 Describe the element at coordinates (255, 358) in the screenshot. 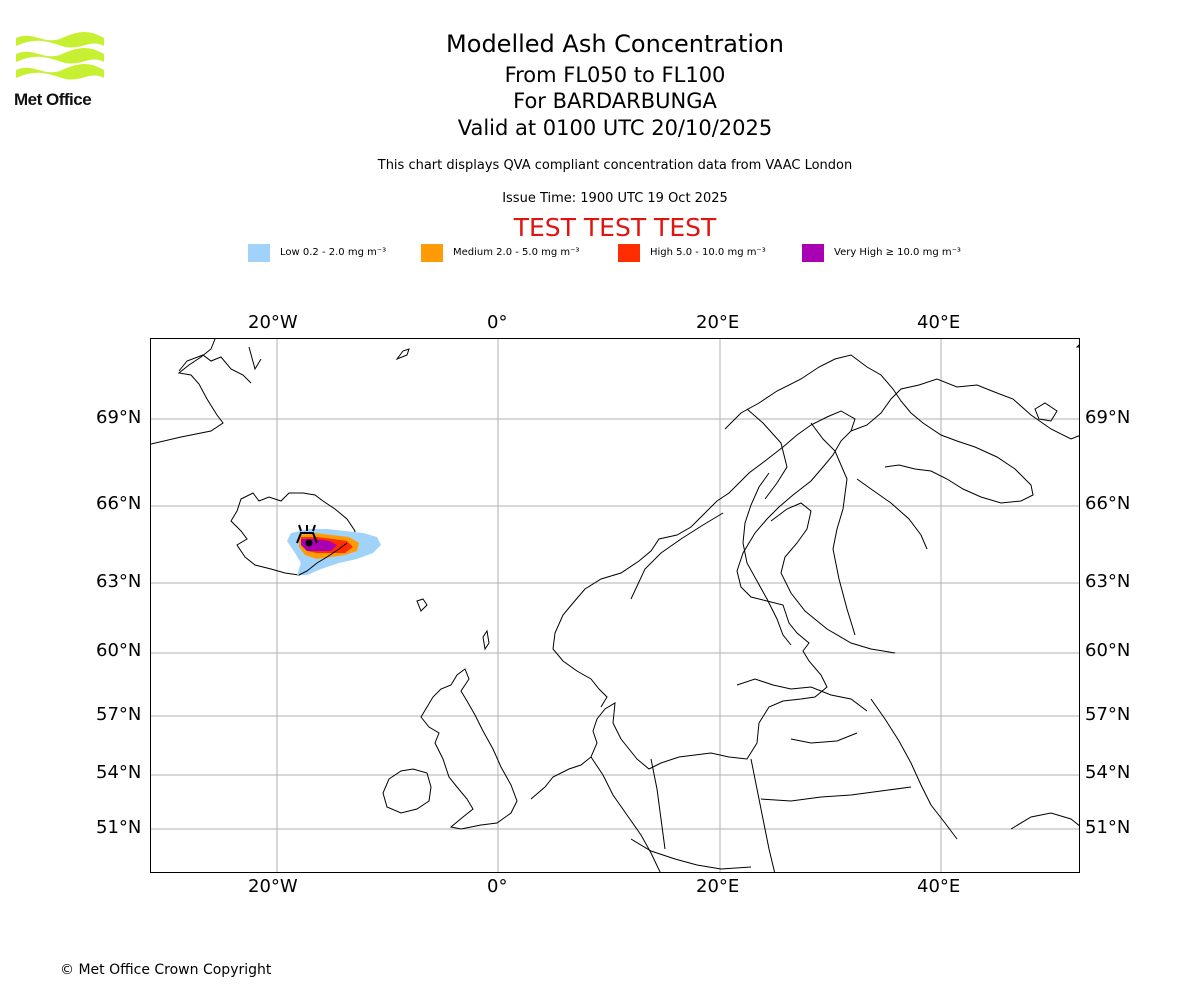

I see `coast-greenland-fjord` at that location.